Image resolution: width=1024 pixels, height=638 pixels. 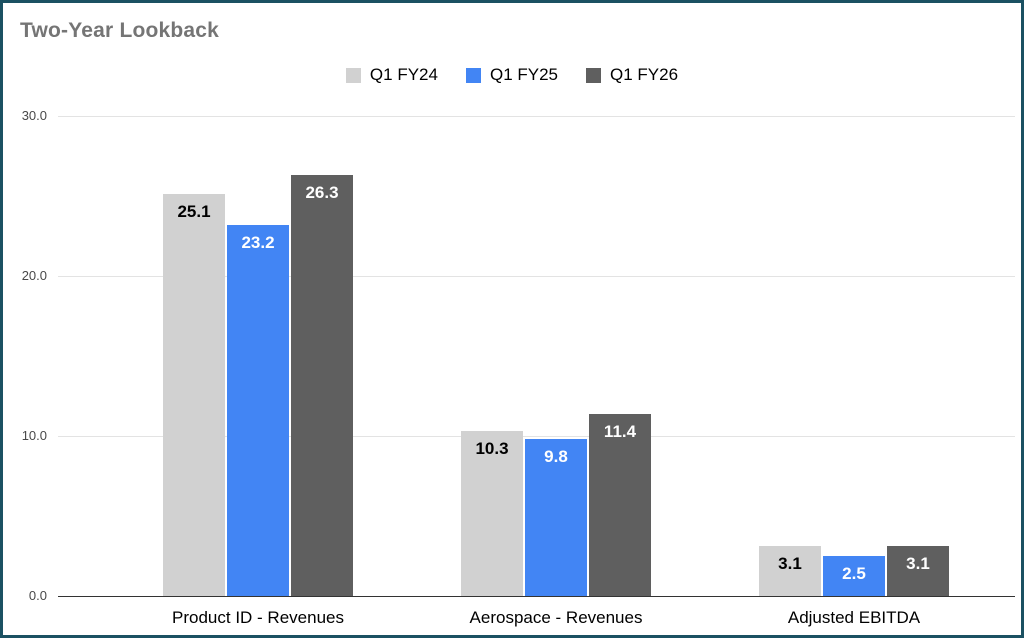 What do you see at coordinates (34, 435) in the screenshot?
I see `y-tick-label: 10.0` at bounding box center [34, 435].